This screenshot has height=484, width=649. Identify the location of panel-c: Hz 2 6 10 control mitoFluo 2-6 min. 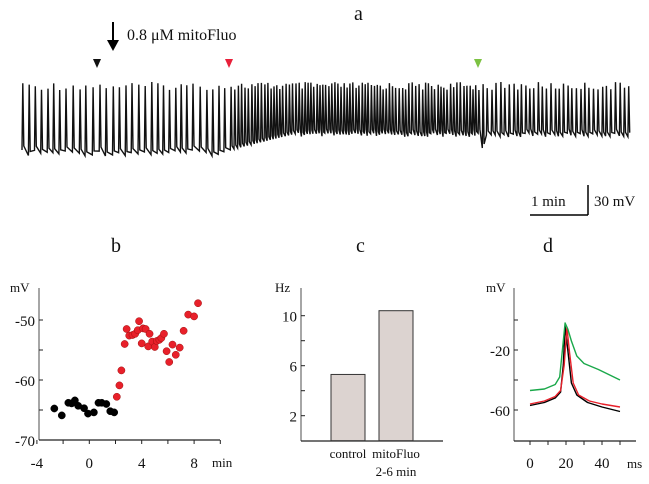
(359, 379).